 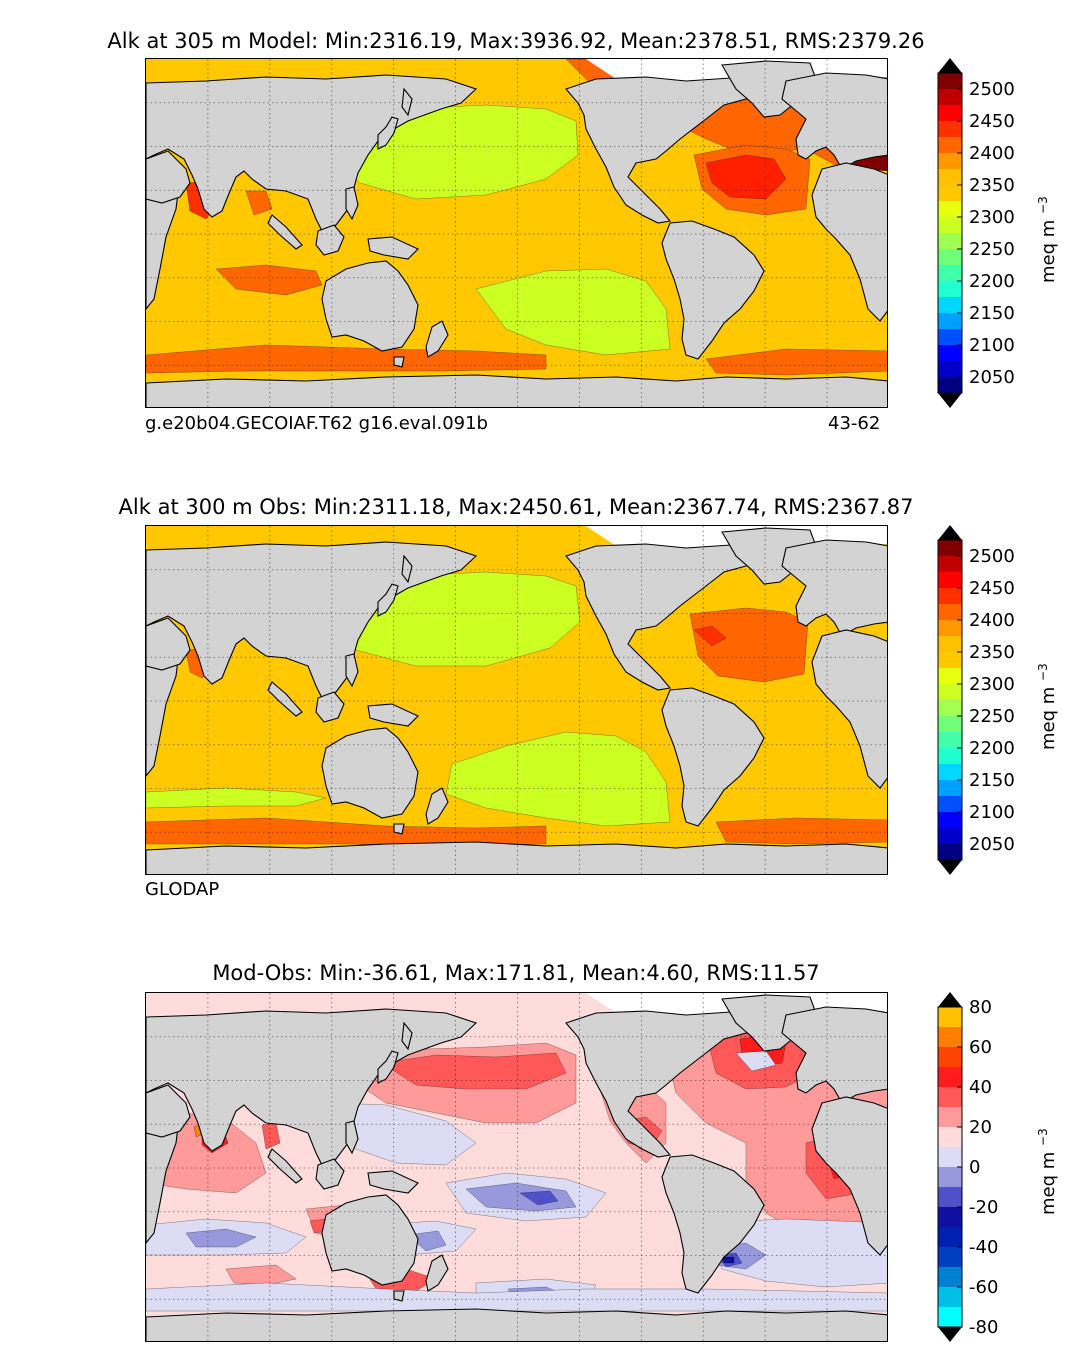 What do you see at coordinates (849, 709) in the screenshot?
I see `panel-2-land-africa-west` at bounding box center [849, 709].